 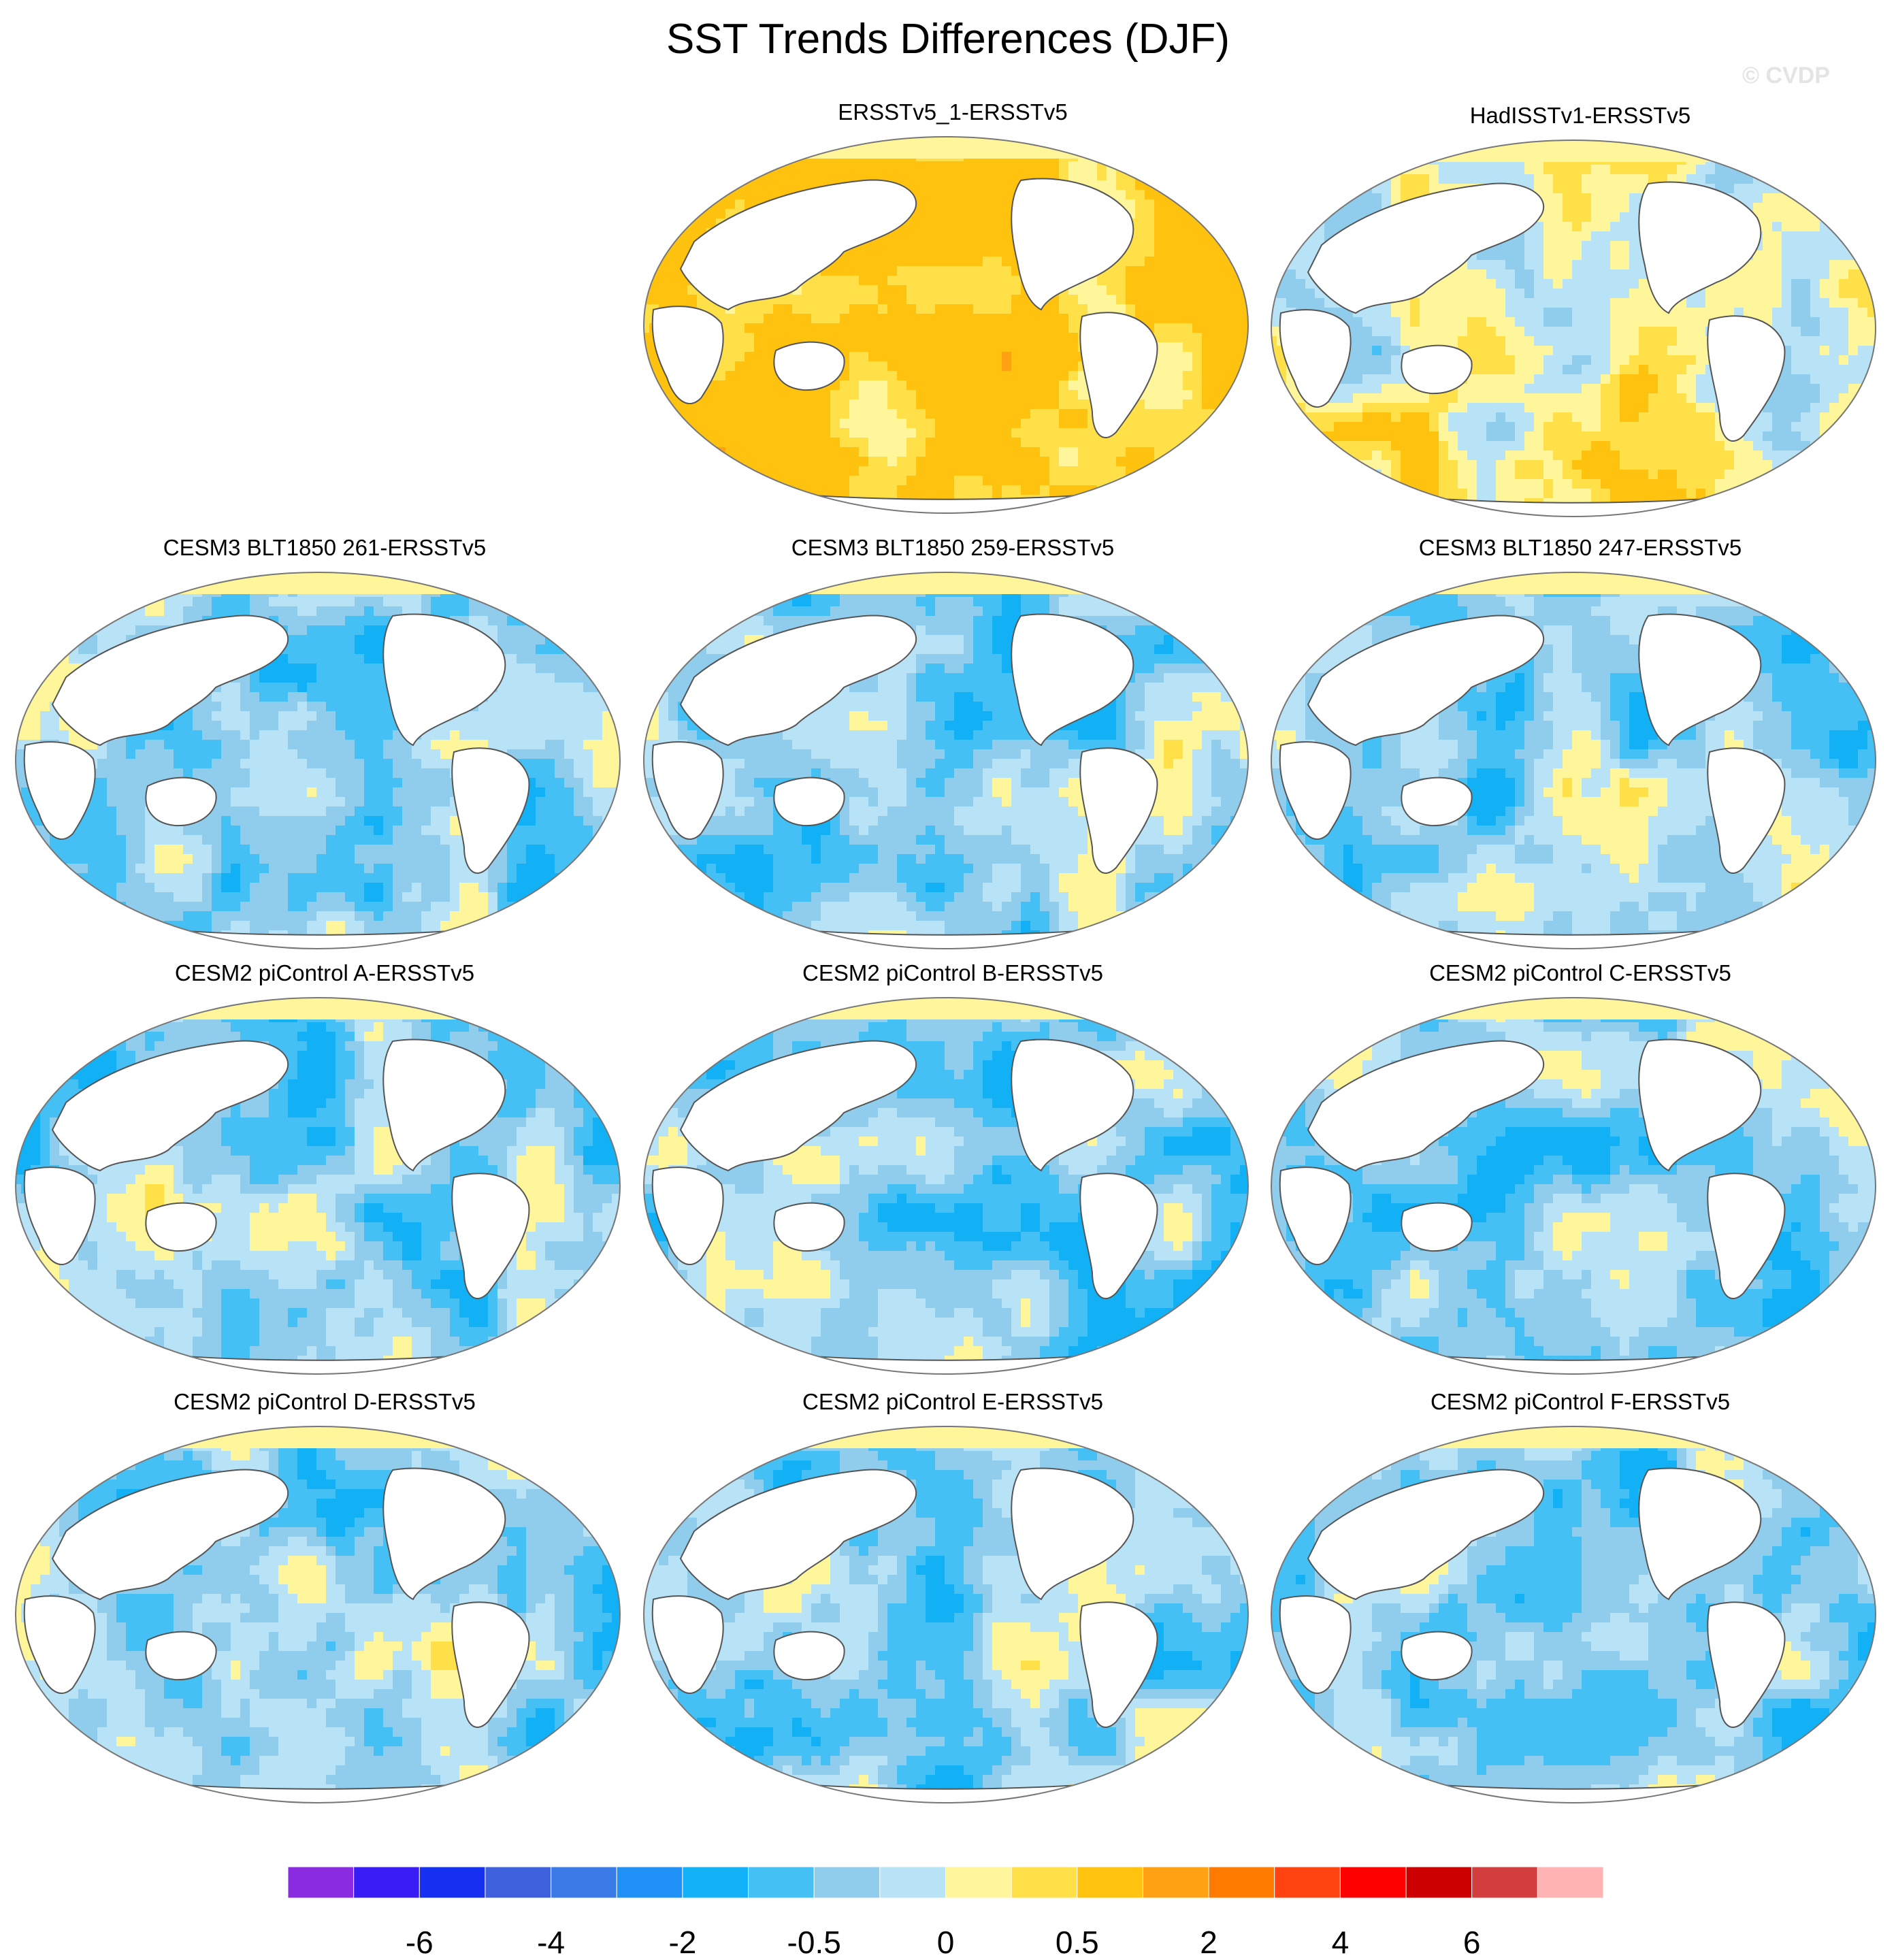 I want to click on colorbar-tick-label: -2, so click(x=682, y=1942).